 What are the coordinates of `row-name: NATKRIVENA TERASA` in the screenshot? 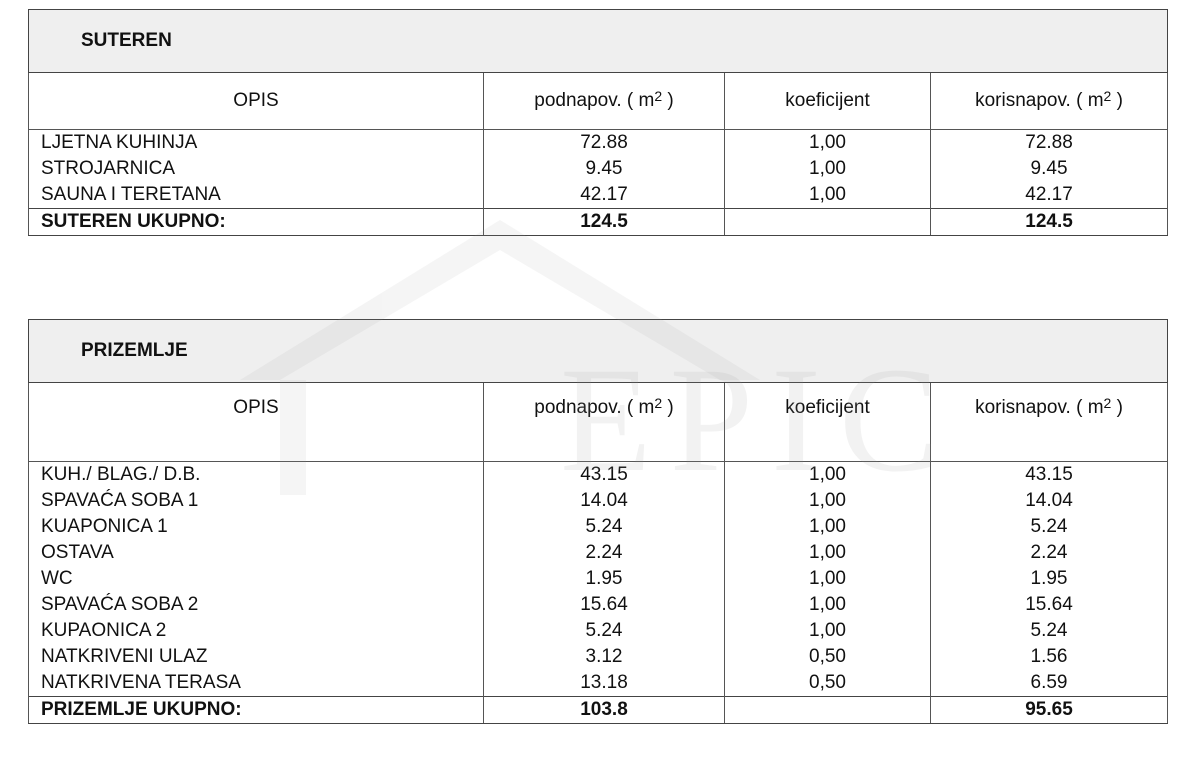 It's located at (256, 683).